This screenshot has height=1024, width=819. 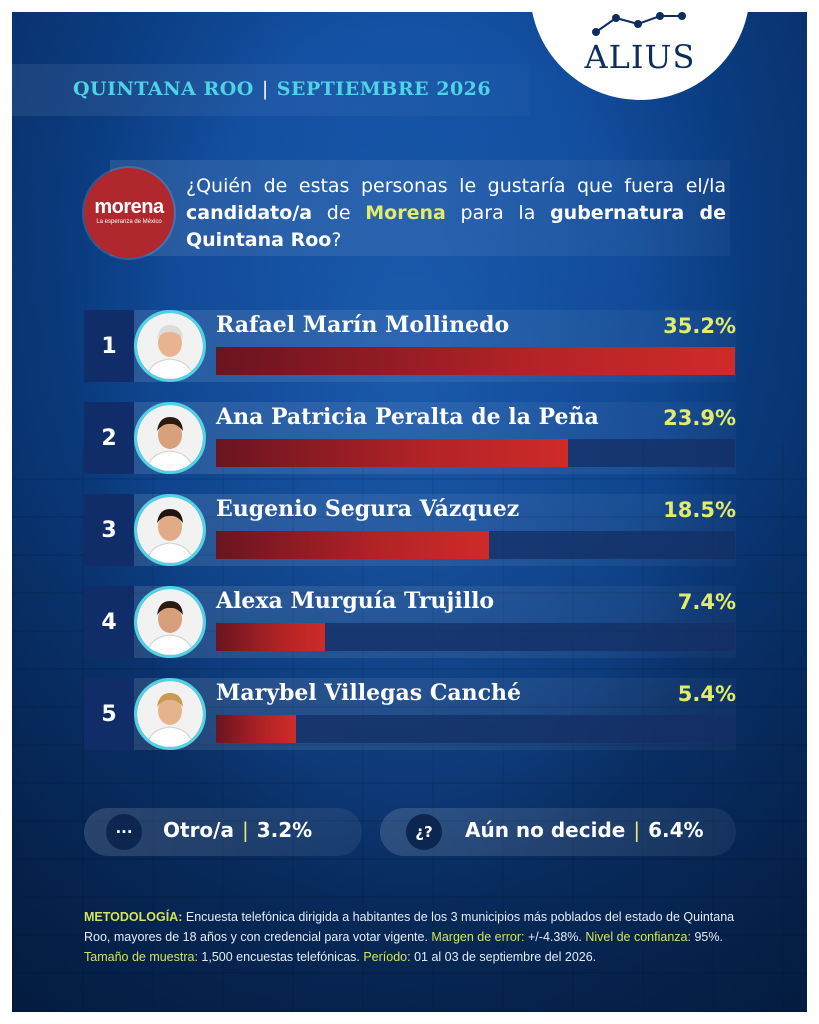 I want to click on other-label-text: Otro/a, so click(x=198, y=830).